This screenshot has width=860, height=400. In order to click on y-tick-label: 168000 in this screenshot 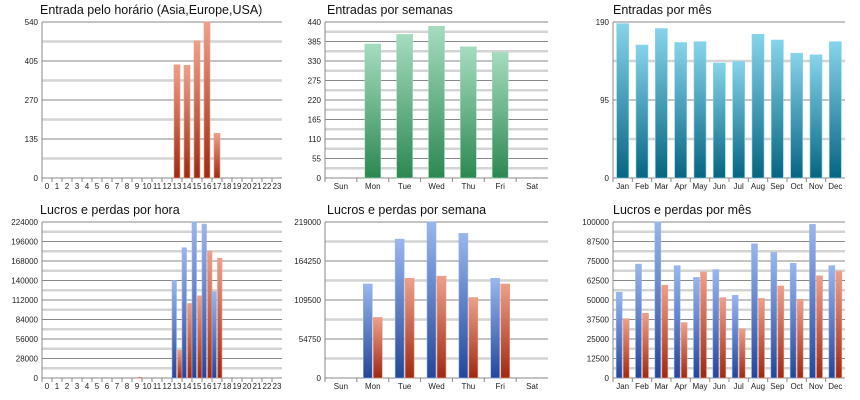, I will do `click(24, 261)`.